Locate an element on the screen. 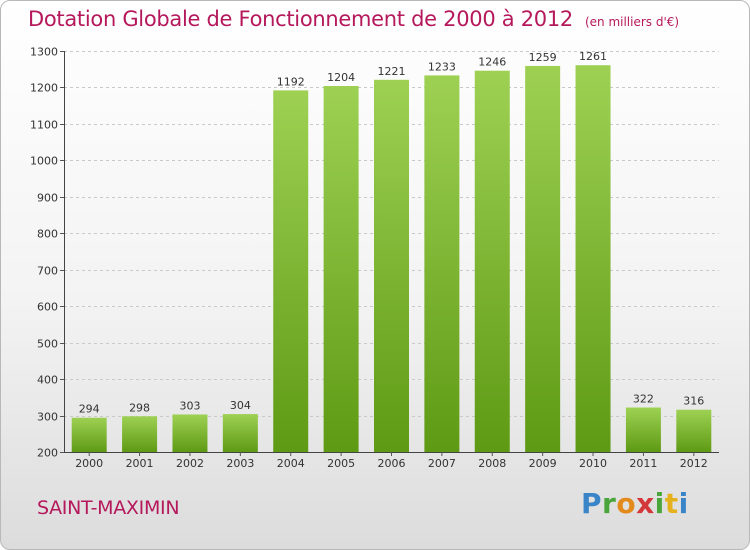  y-tick-label: 900 is located at coordinates (47, 198).